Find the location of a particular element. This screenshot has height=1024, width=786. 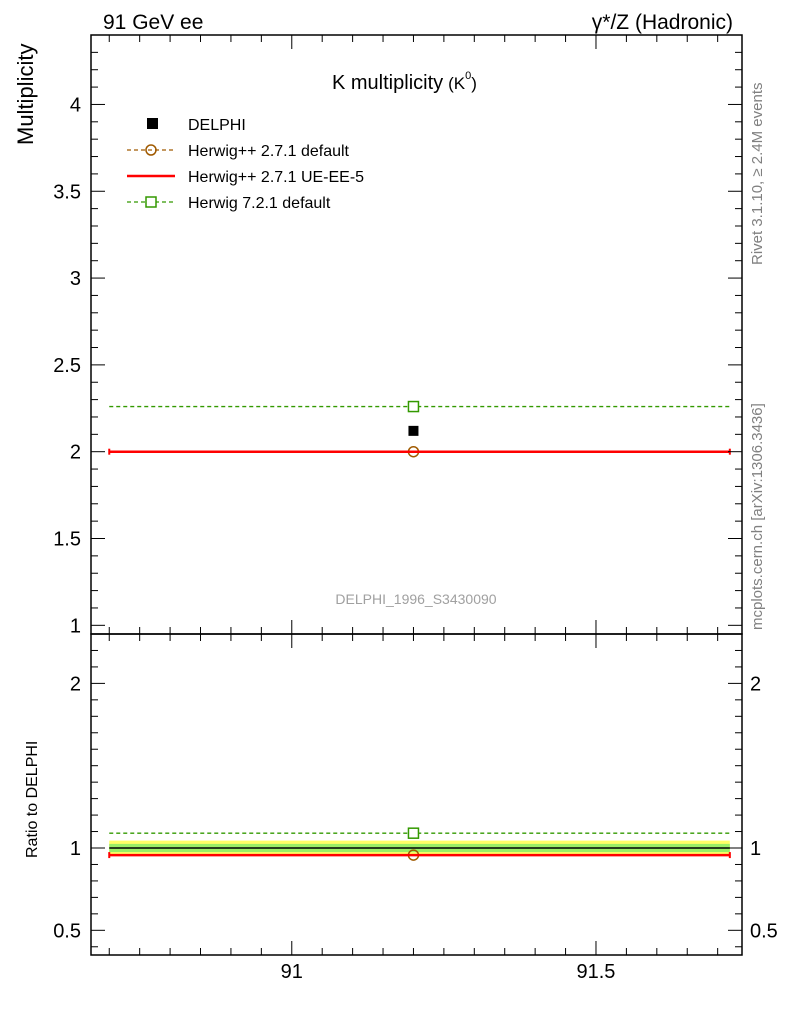

legend-marker-herwigpp-default is located at coordinates (151, 150).